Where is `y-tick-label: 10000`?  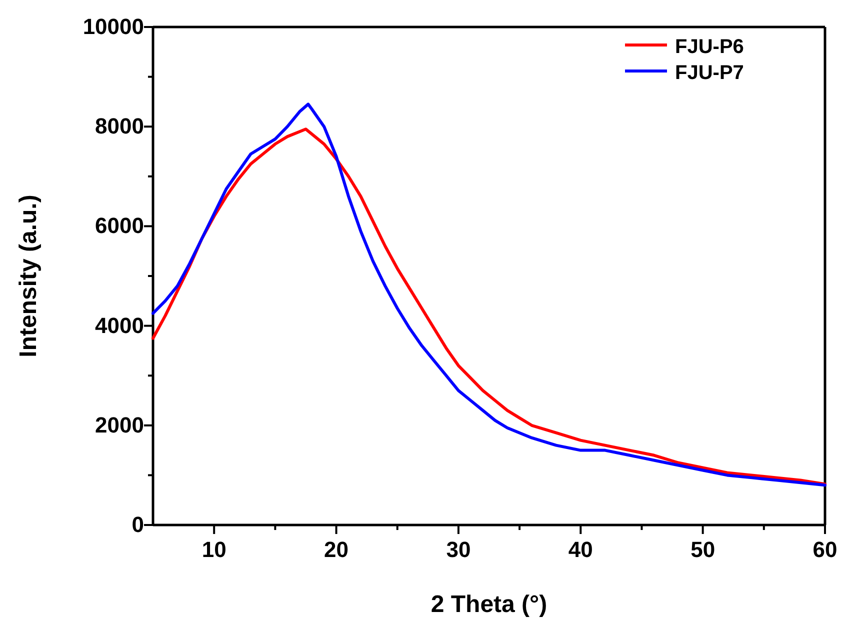 y-tick-label: 10000 is located at coordinates (113, 27).